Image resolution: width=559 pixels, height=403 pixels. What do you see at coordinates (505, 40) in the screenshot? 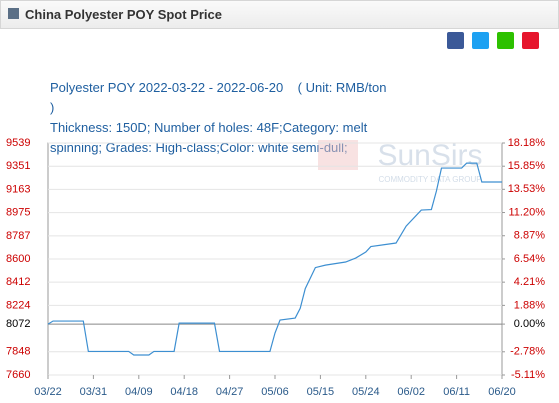
I see `wechat-share` at bounding box center [505, 40].